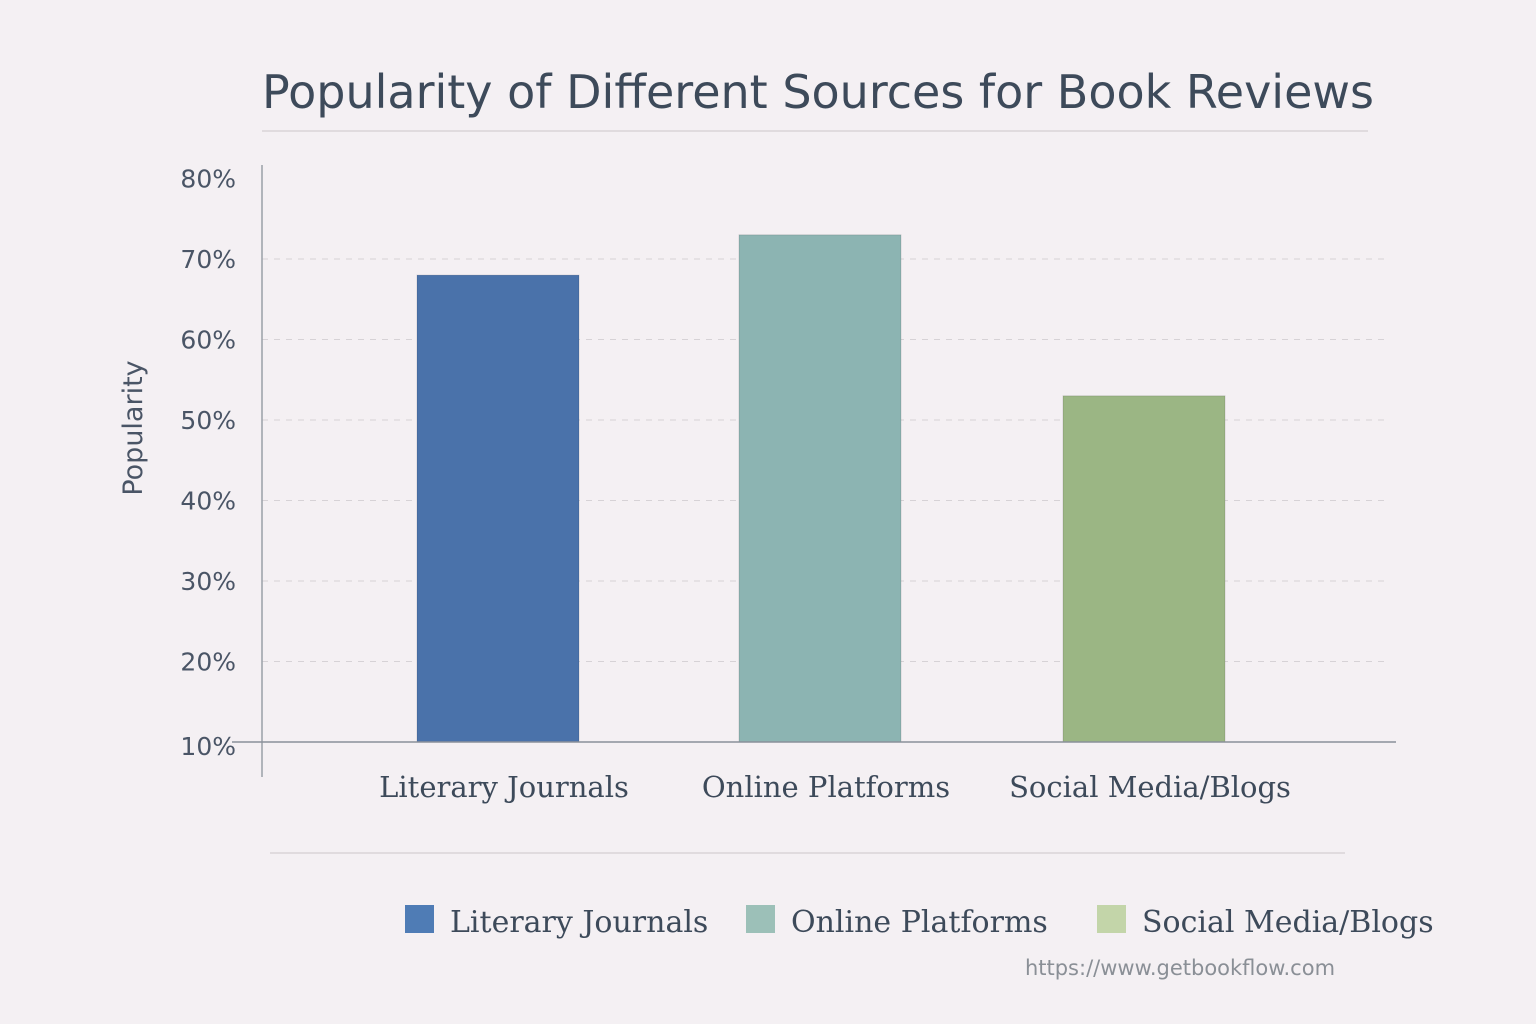  What do you see at coordinates (208, 179) in the screenshot?
I see `y-tick-label: 80%` at bounding box center [208, 179].